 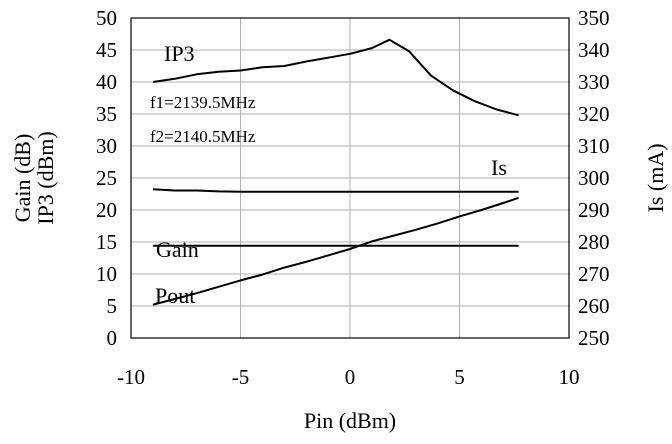 I want to click on y-left-tick-label: 20, so click(x=106, y=210).